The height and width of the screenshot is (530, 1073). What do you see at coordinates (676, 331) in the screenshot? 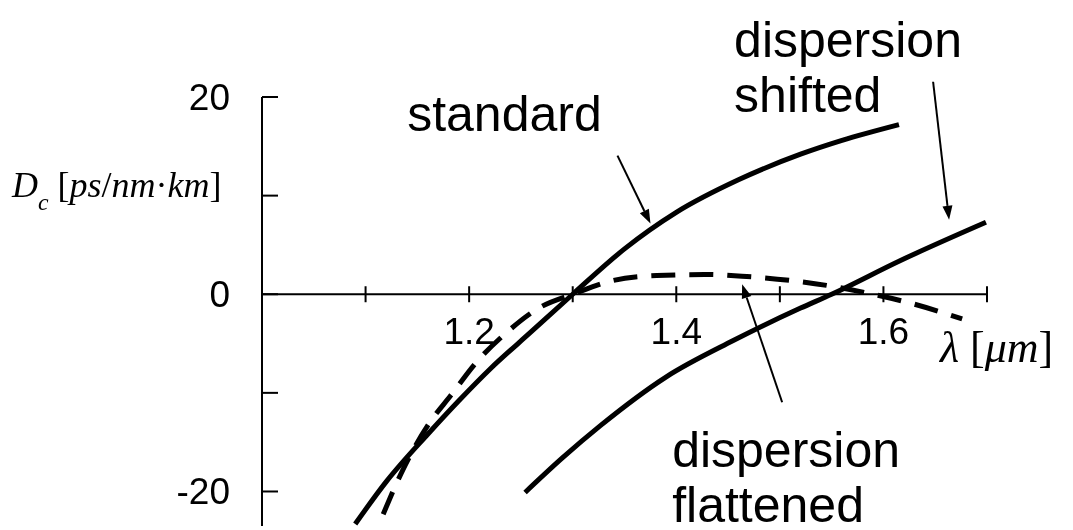
I see `x-tick-label: 1.4` at bounding box center [676, 331].